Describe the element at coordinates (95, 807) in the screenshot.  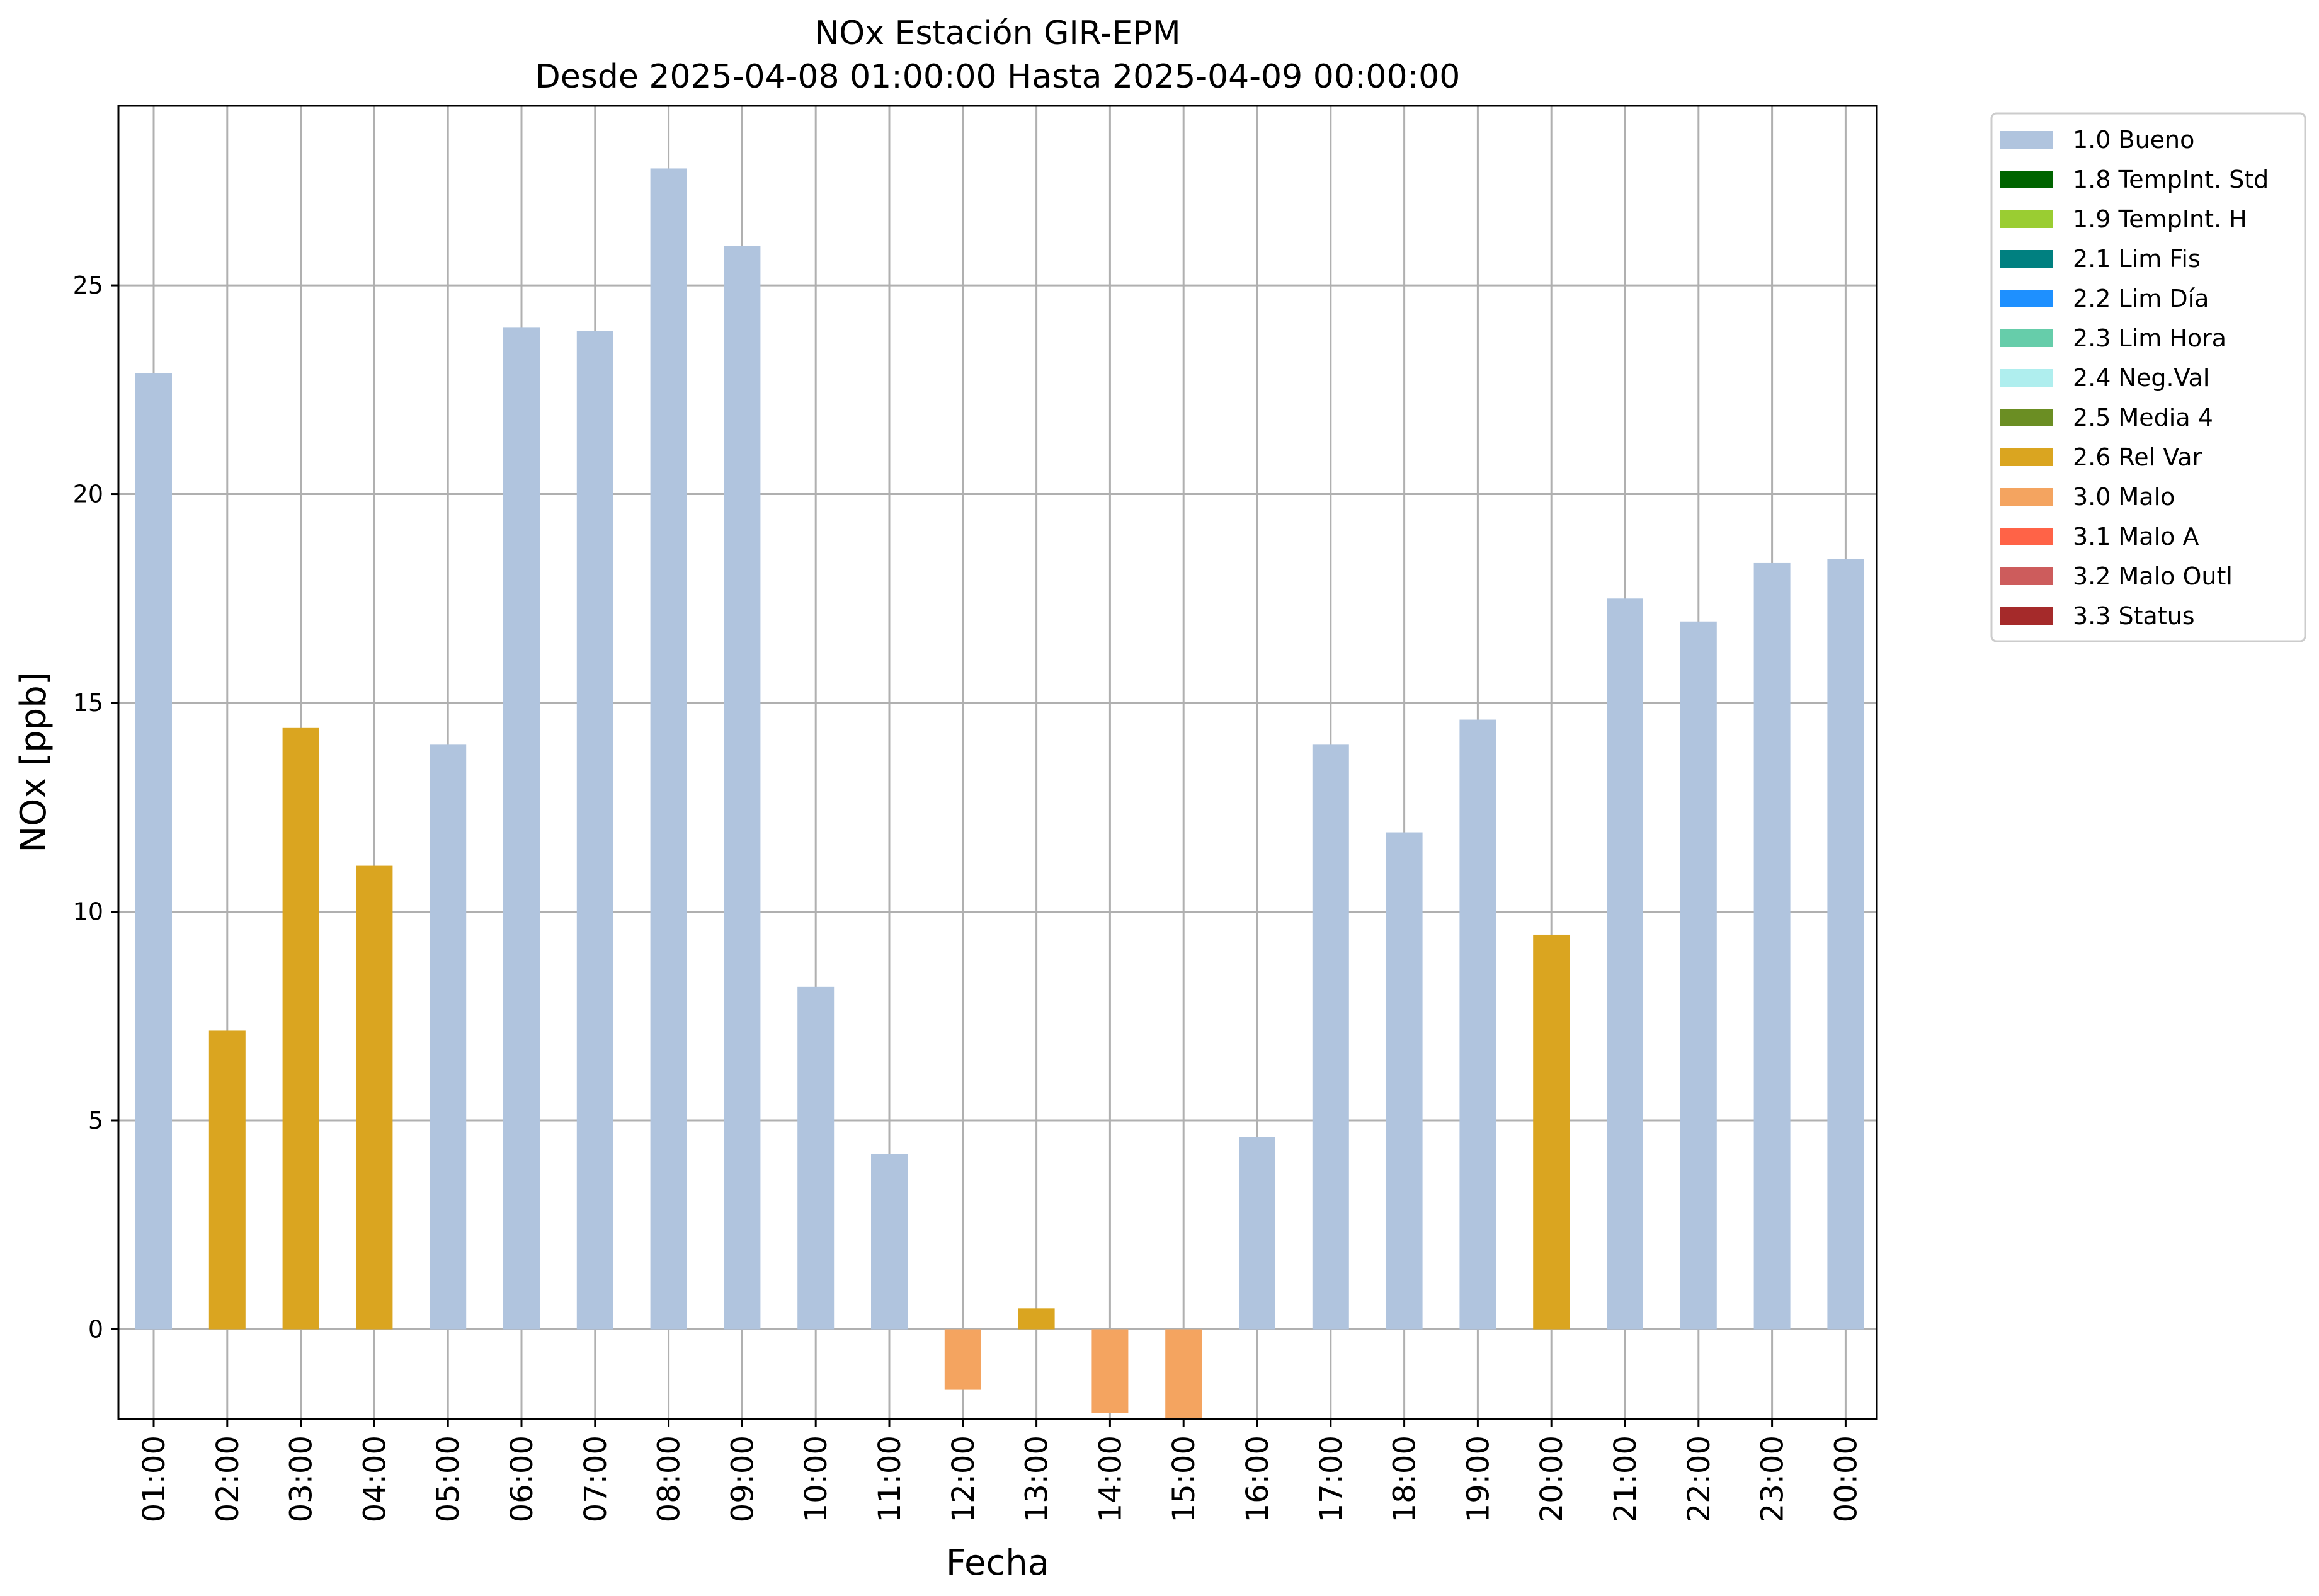
I see `y-axis-ticks: 0 5 10 15 20 25` at that location.